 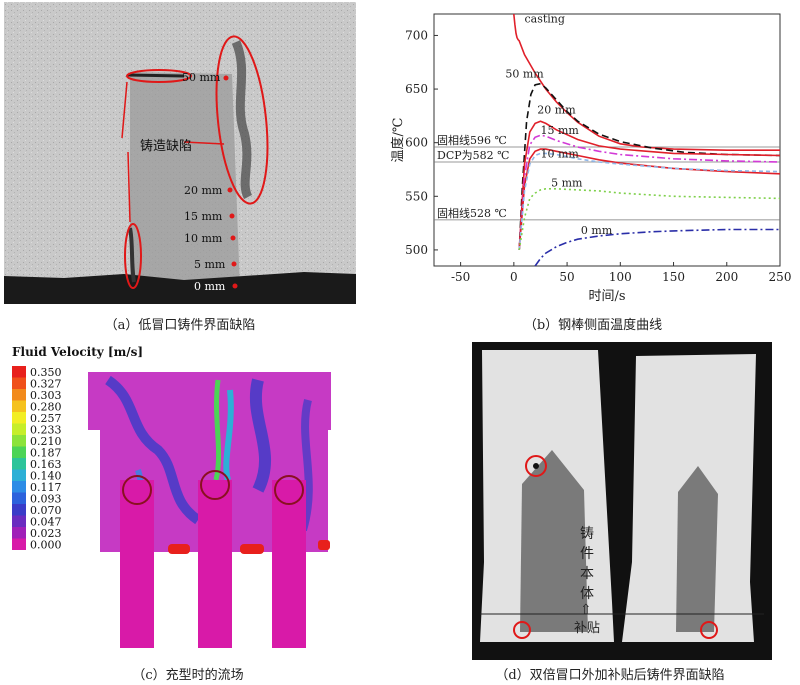 What do you see at coordinates (524, 73) in the screenshot?
I see `series-label: 50 mm` at bounding box center [524, 73].